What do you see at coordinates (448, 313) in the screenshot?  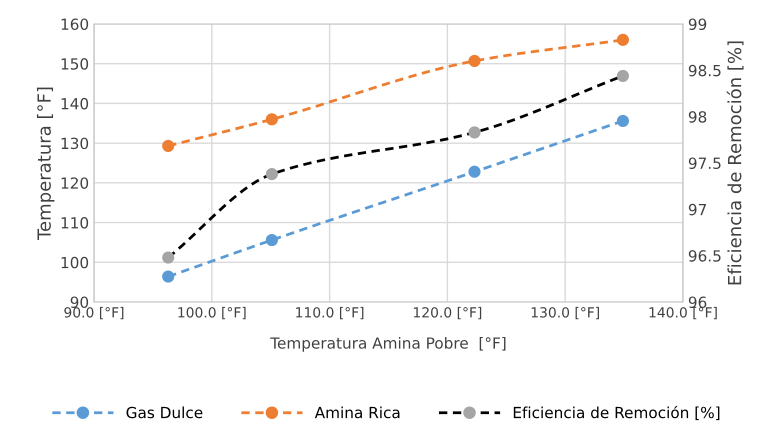 I see `x-tick-label: 120.0 [°F]` at bounding box center [448, 313].